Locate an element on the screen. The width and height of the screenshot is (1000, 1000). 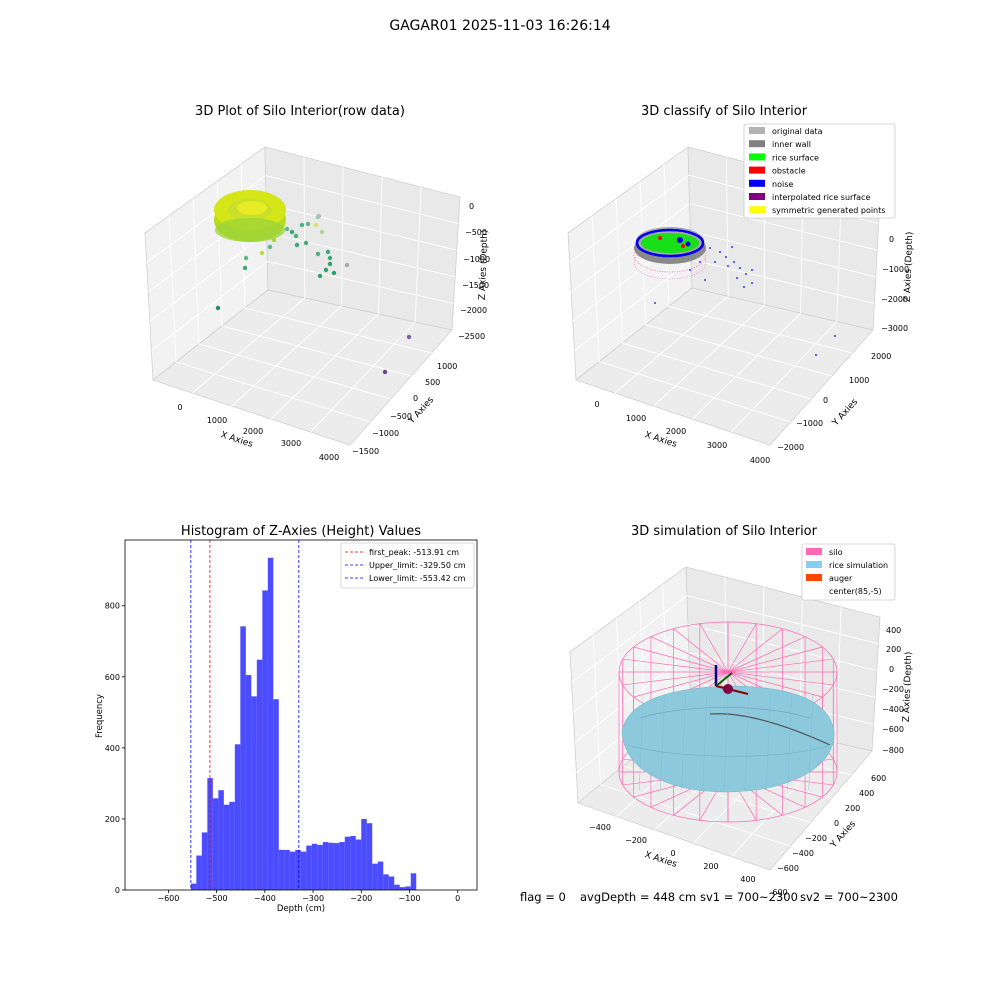
histogram-y-tick-label: 400 is located at coordinates (112, 748).